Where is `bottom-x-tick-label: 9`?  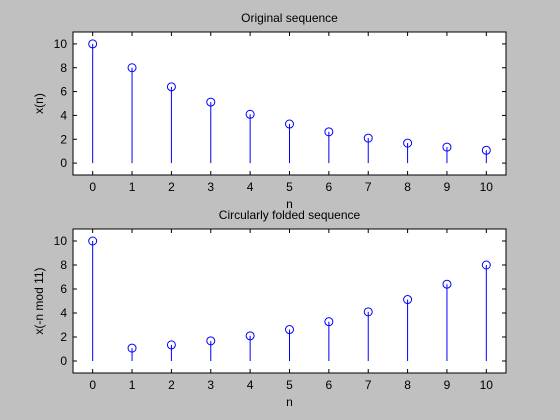
bottom-x-tick-label: 9 is located at coordinates (447, 385).